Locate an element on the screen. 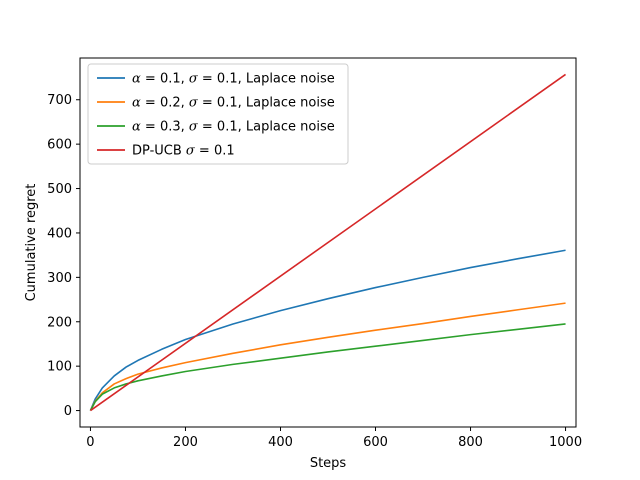 The image size is (640, 480). y-tick-label: 600 is located at coordinates (59, 145).